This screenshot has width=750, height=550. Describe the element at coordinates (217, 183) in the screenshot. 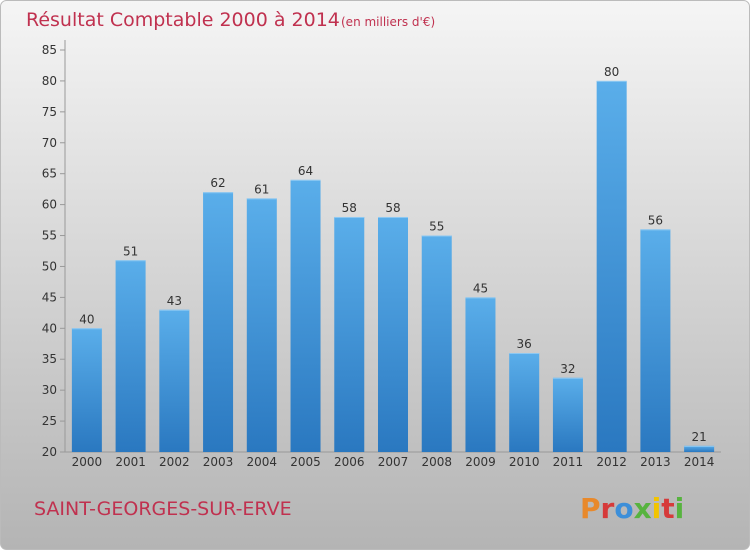

I see `bar-value-label: 62` at that location.